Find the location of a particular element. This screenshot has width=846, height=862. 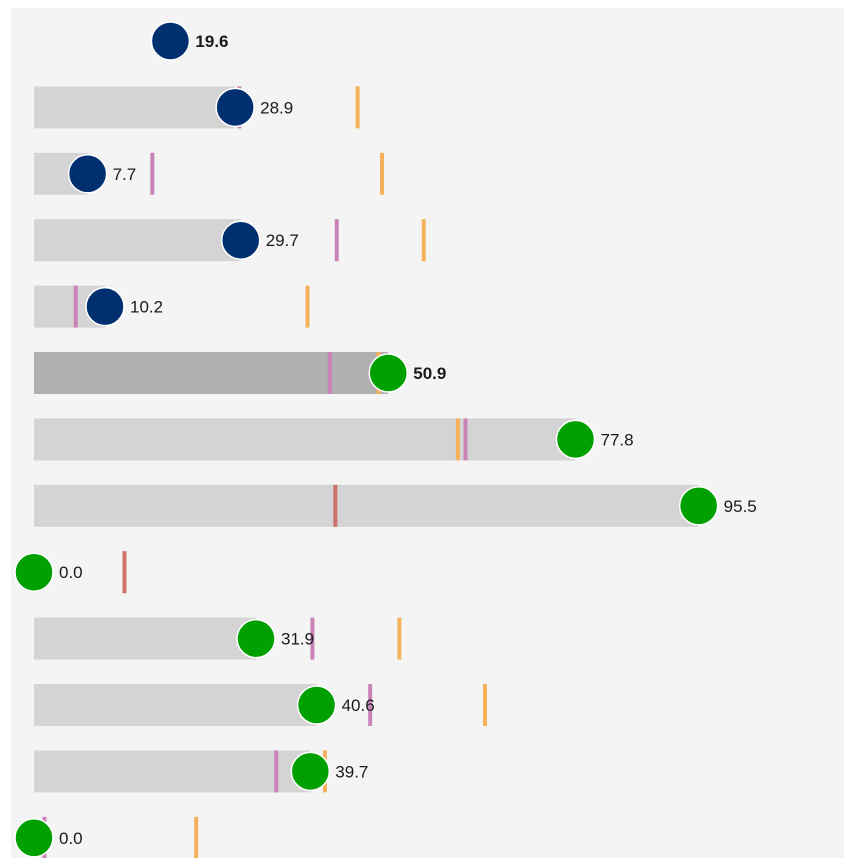

chart-row-10: 40.6 is located at coordinates (261, 705).